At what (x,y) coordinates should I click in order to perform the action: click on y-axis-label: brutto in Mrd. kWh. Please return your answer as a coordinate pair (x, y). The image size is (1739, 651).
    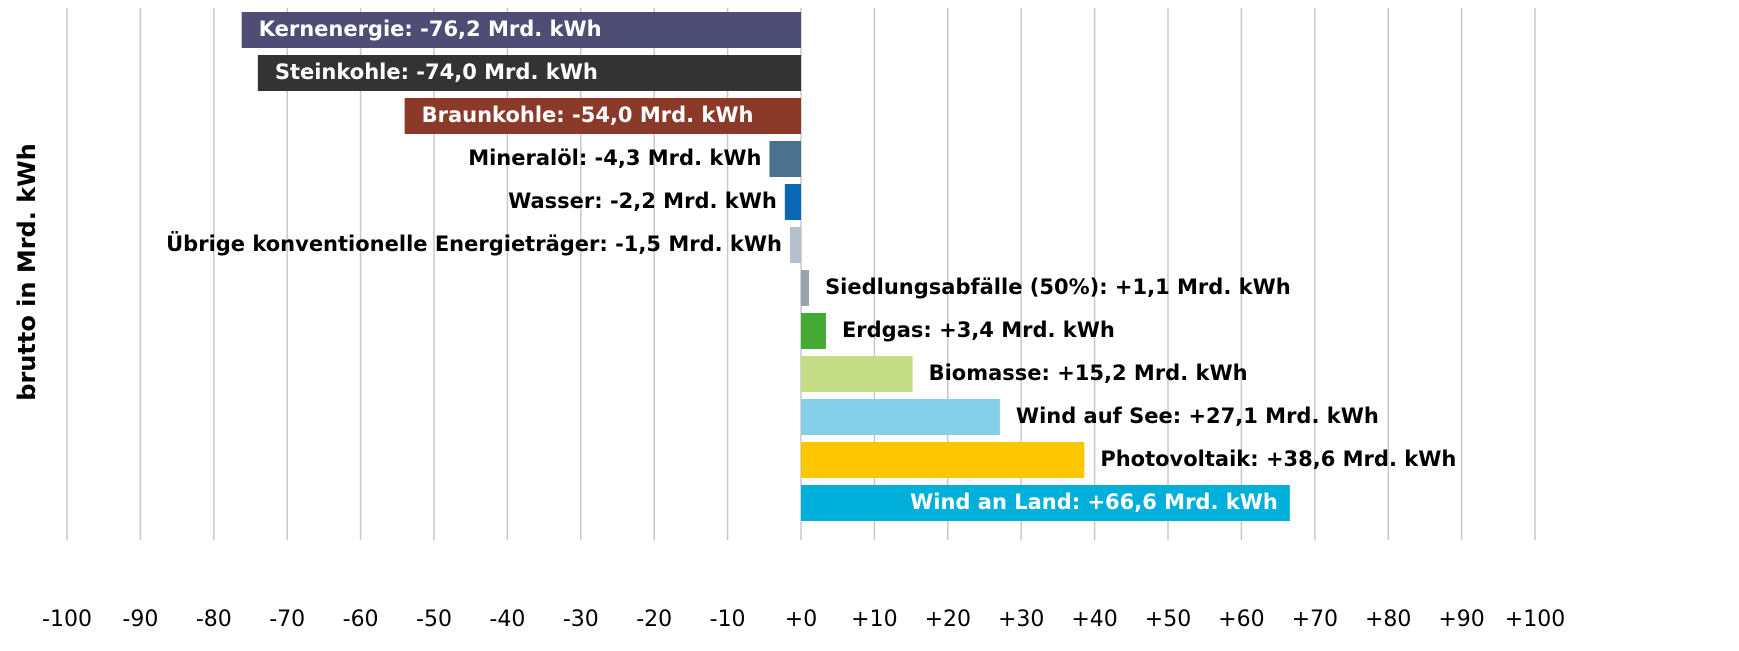
    Looking at the image, I should click on (27, 271).